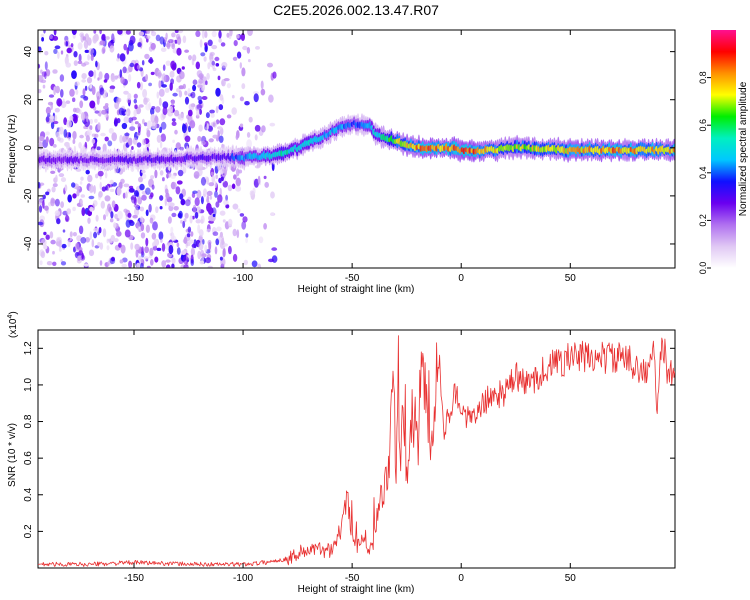 Image resolution: width=750 pixels, height=600 pixels. Describe the element at coordinates (13, 328) in the screenshot. I see `snr-y-scale-base: (x10` at that location.